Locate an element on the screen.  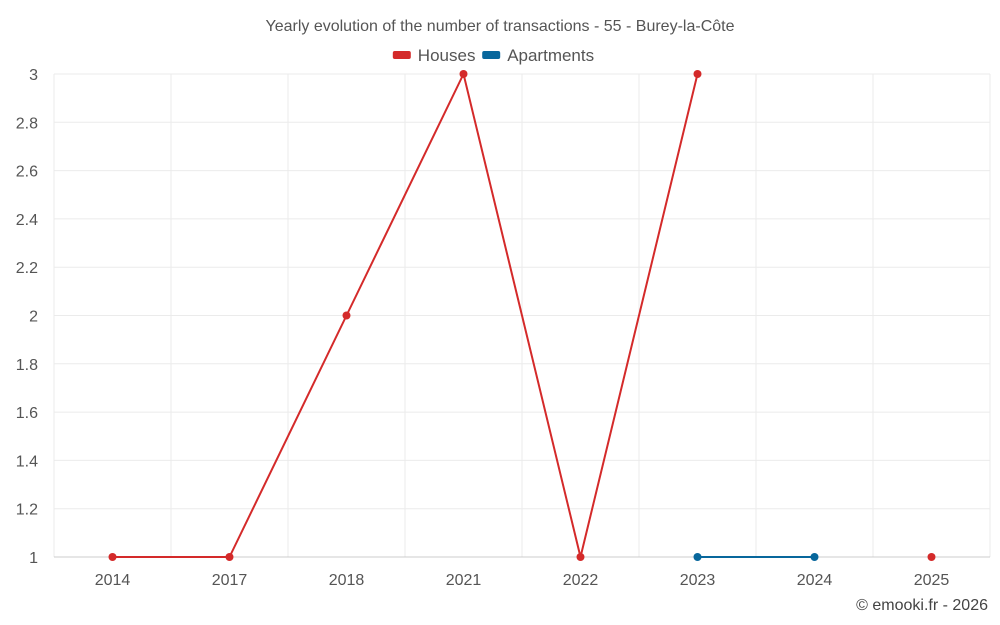
x-tick-label: 2014 is located at coordinates (113, 580).